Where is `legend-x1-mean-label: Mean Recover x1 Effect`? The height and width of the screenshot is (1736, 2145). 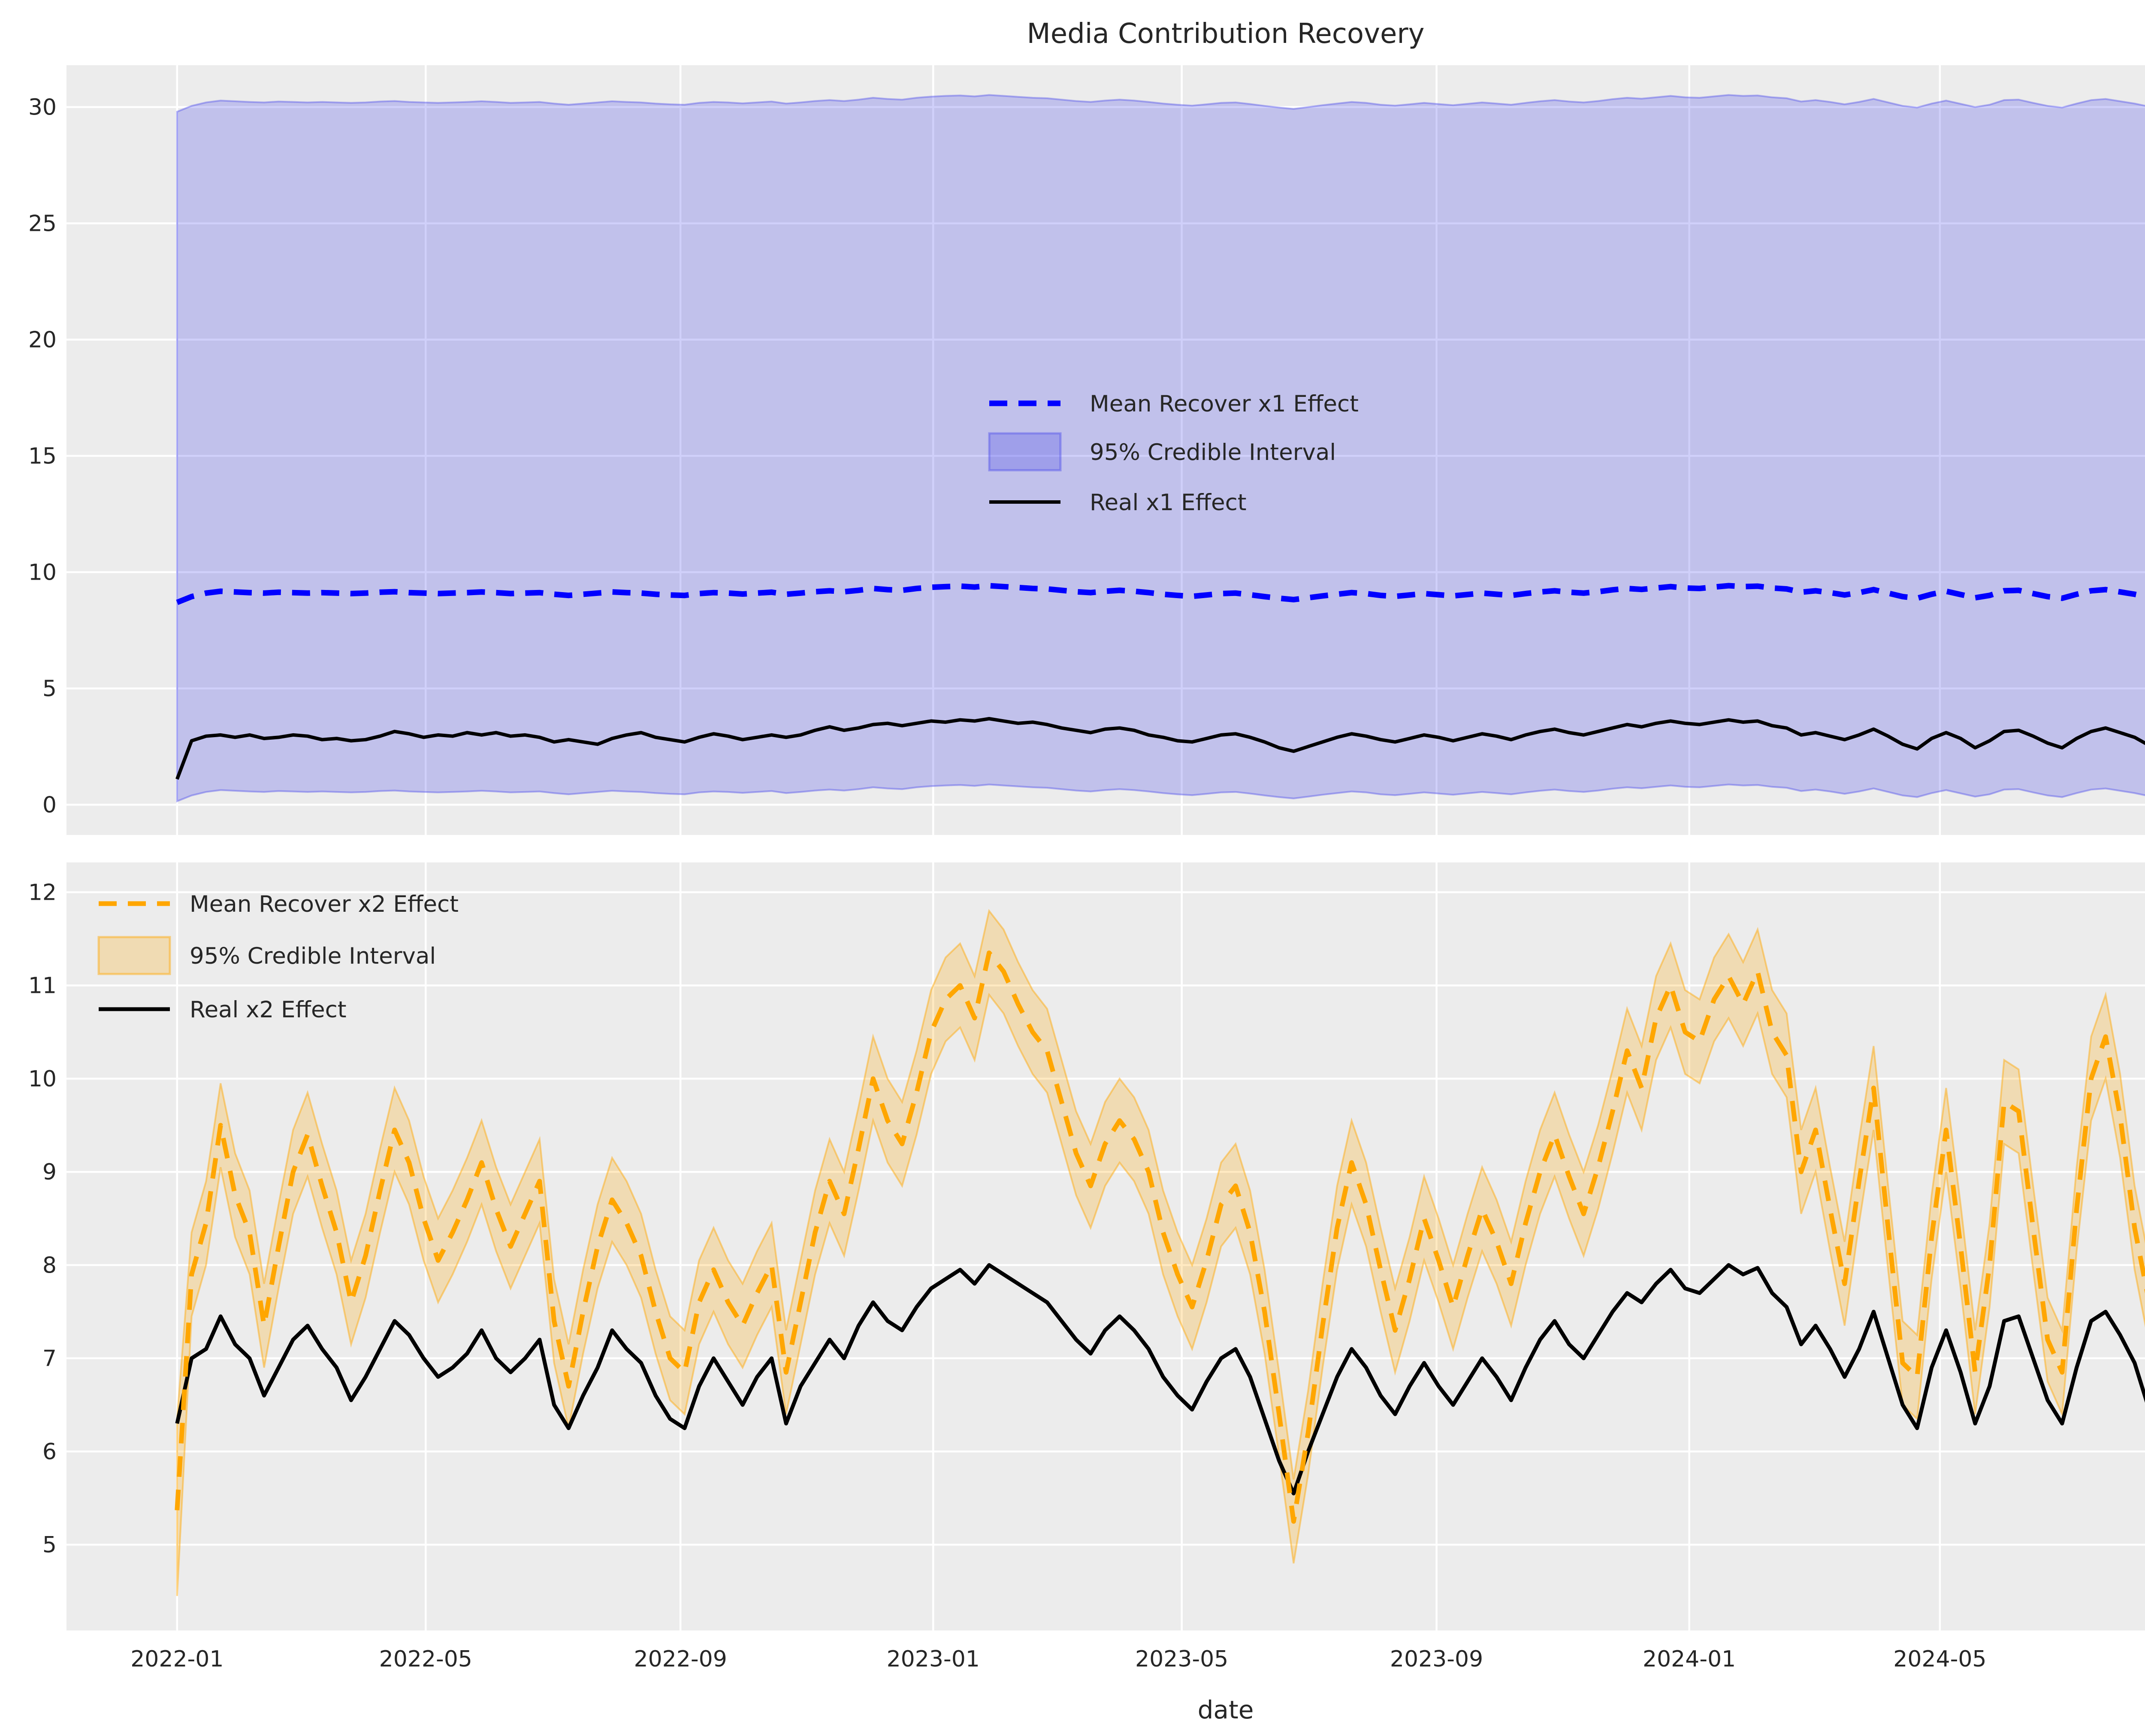
legend-x1-mean-label: Mean Recover x1 Effect is located at coordinates (1224, 404).